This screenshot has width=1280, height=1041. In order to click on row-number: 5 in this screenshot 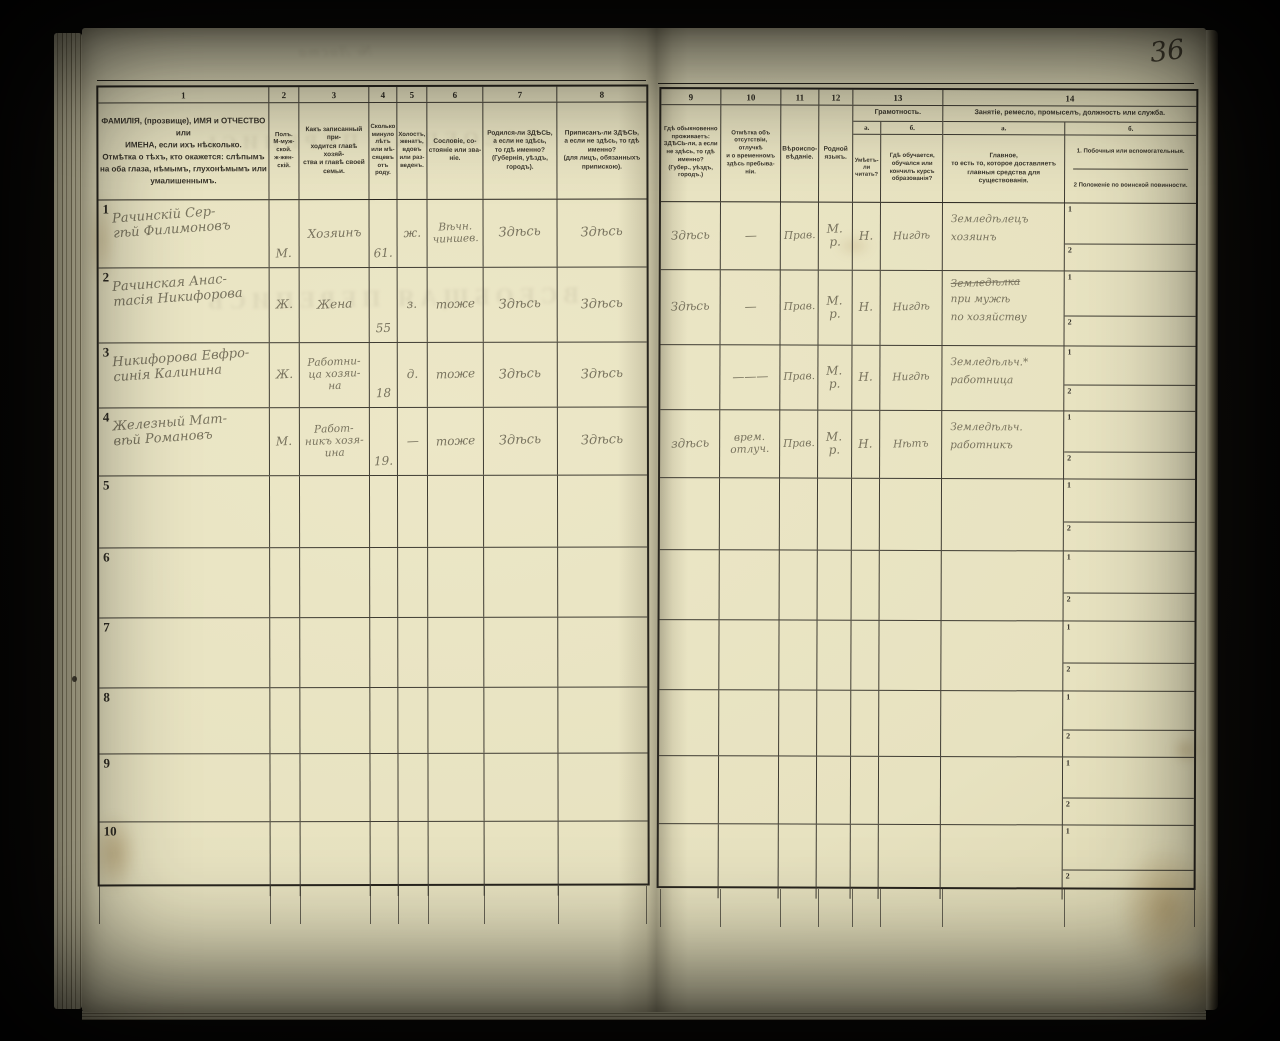, I will do `click(106, 485)`.